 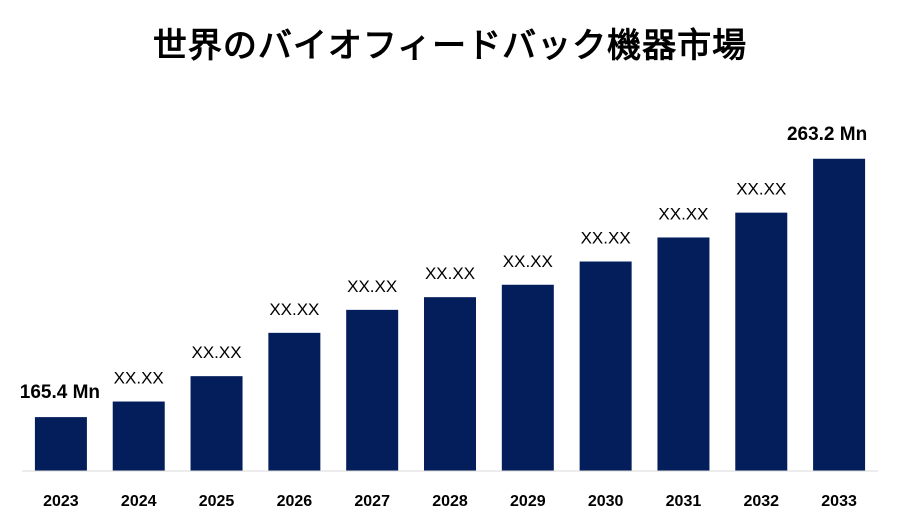 What do you see at coordinates (139, 501) in the screenshot?
I see `x-tick-2024: 2024` at bounding box center [139, 501].